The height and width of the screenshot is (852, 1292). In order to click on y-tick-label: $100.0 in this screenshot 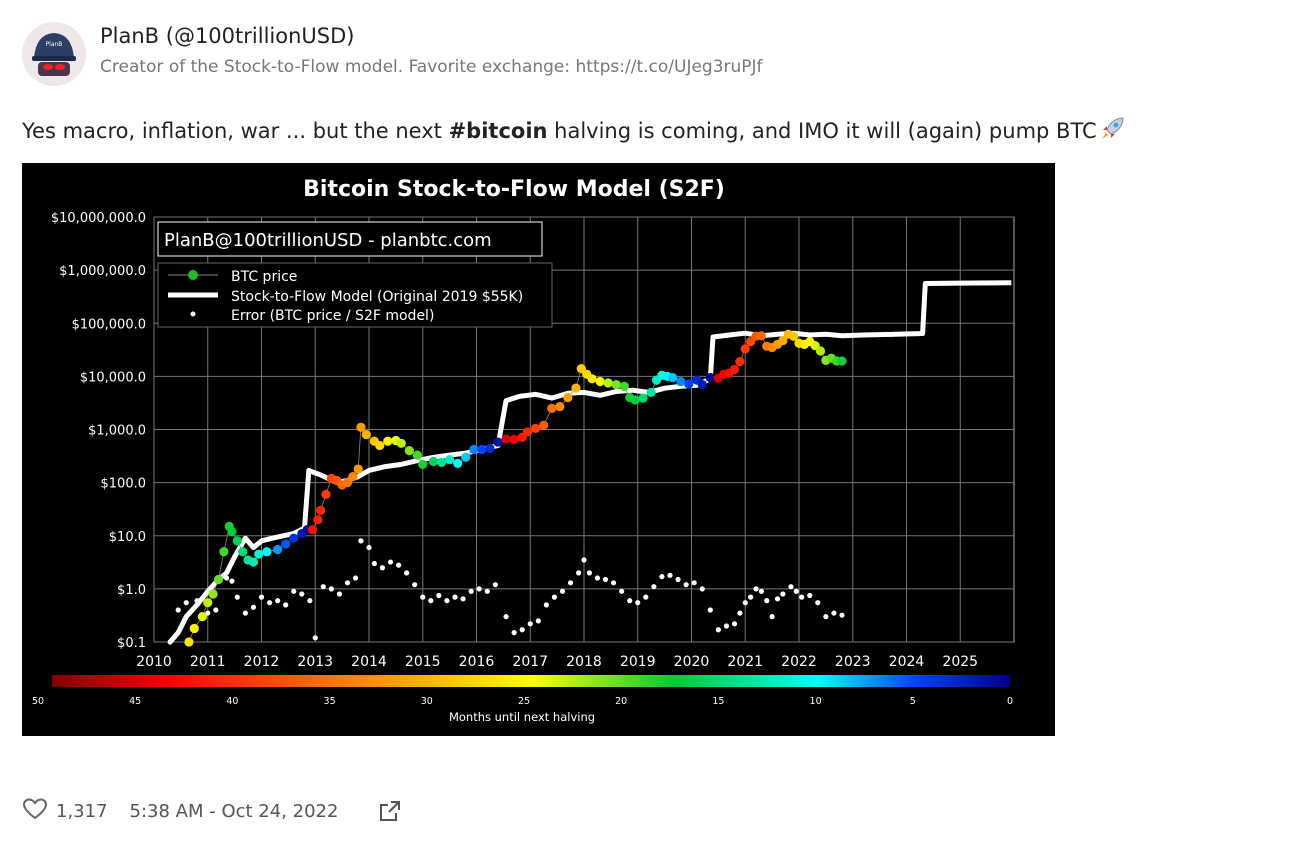, I will do `click(124, 484)`.